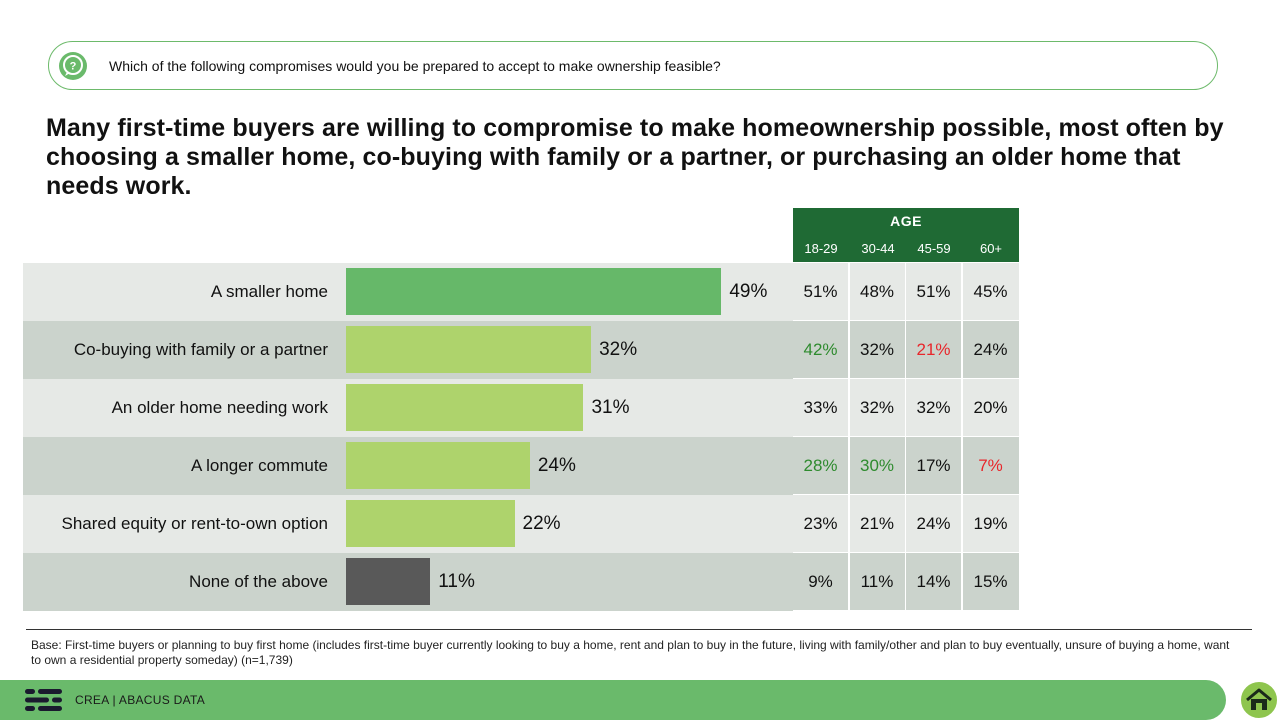 The width and height of the screenshot is (1280, 723). Describe the element at coordinates (140, 700) in the screenshot. I see `footer-brand: CREA | ABACUS DATA` at that location.